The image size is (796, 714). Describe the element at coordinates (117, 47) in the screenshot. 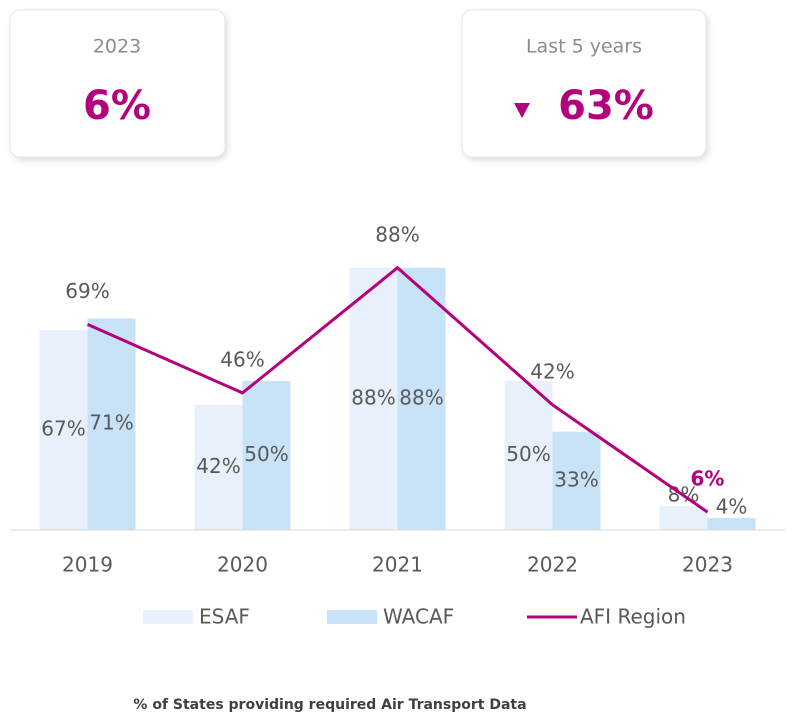

I see `card-label: 2023` at that location.